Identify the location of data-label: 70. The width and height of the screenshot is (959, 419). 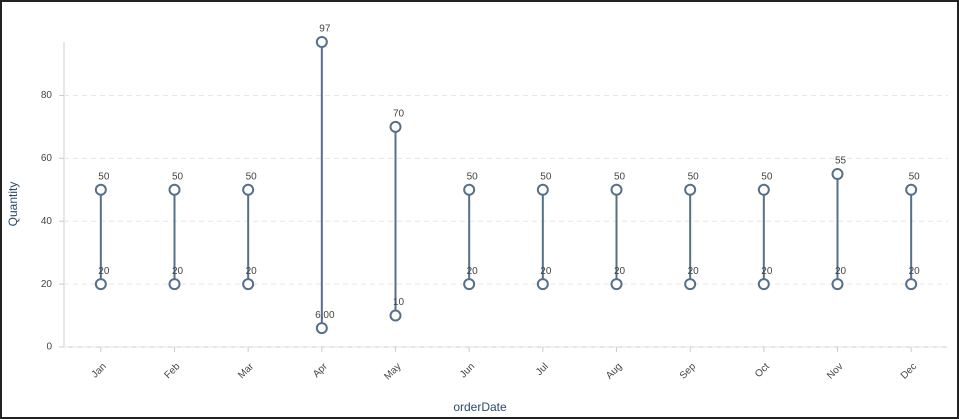
(399, 114).